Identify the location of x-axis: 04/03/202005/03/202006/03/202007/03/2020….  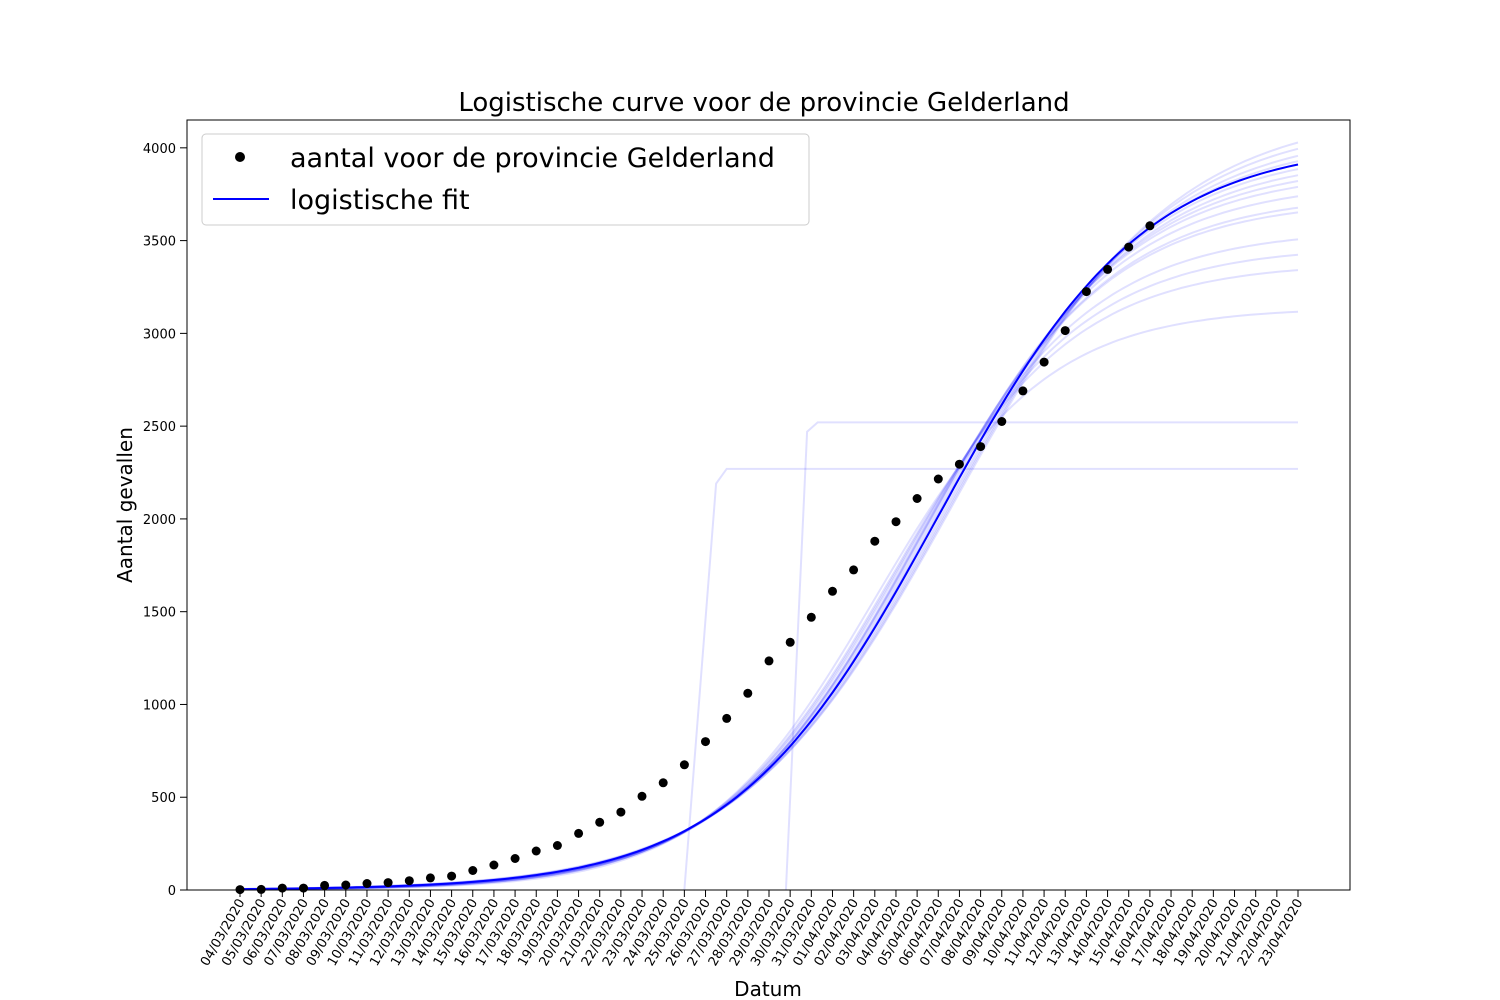
(752, 929).